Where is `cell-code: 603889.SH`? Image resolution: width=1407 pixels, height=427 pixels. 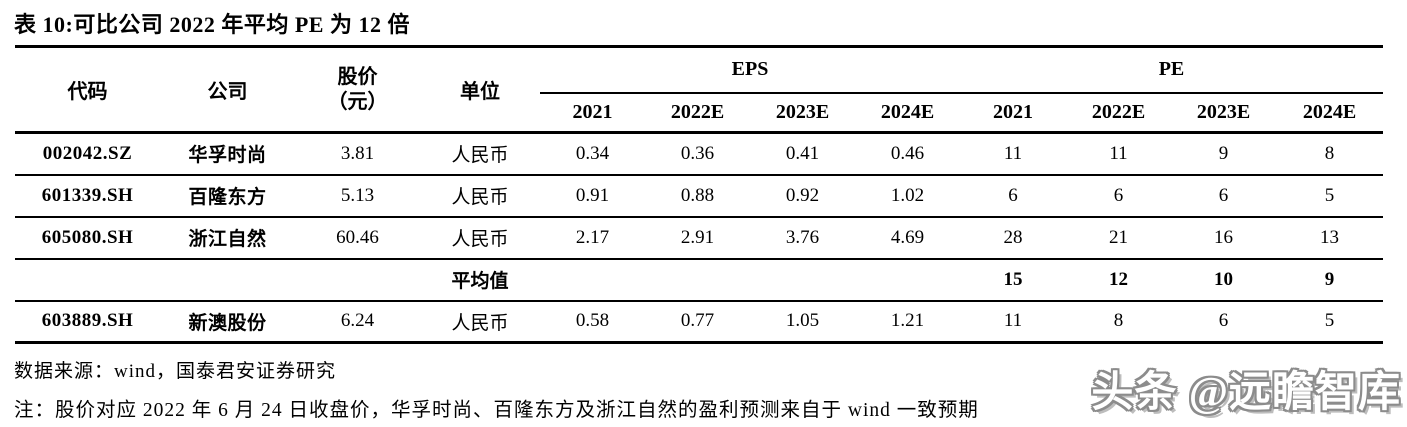
cell-code: 603889.SH is located at coordinates (87, 321).